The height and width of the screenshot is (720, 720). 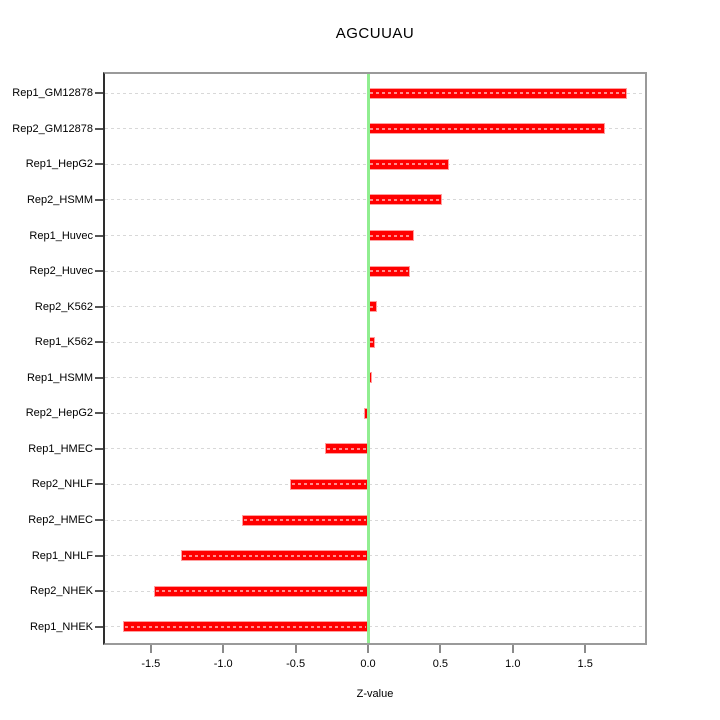 What do you see at coordinates (61, 271) in the screenshot?
I see `category-label: Rep2_Huvec` at bounding box center [61, 271].